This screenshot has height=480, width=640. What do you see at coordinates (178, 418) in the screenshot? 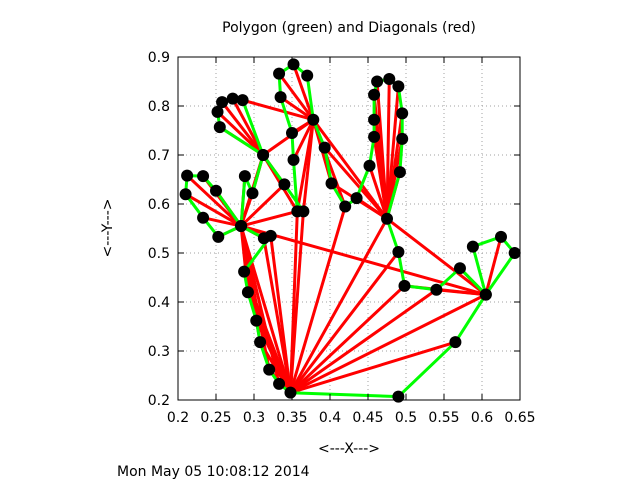
I see `x-tick-label: 0.2` at bounding box center [178, 418].